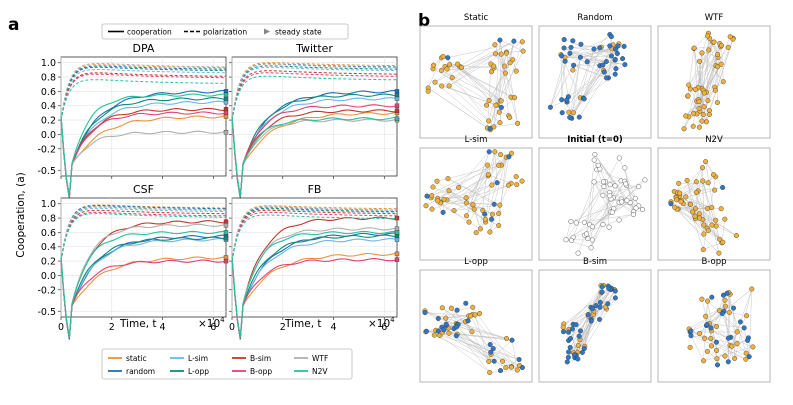 The width and height of the screenshot is (793, 405). I want to click on network-n2v: N2V, so click(714, 197).